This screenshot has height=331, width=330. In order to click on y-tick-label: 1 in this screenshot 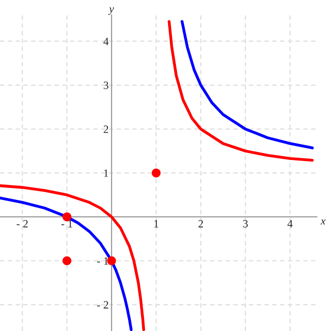, I will do `click(106, 173)`.